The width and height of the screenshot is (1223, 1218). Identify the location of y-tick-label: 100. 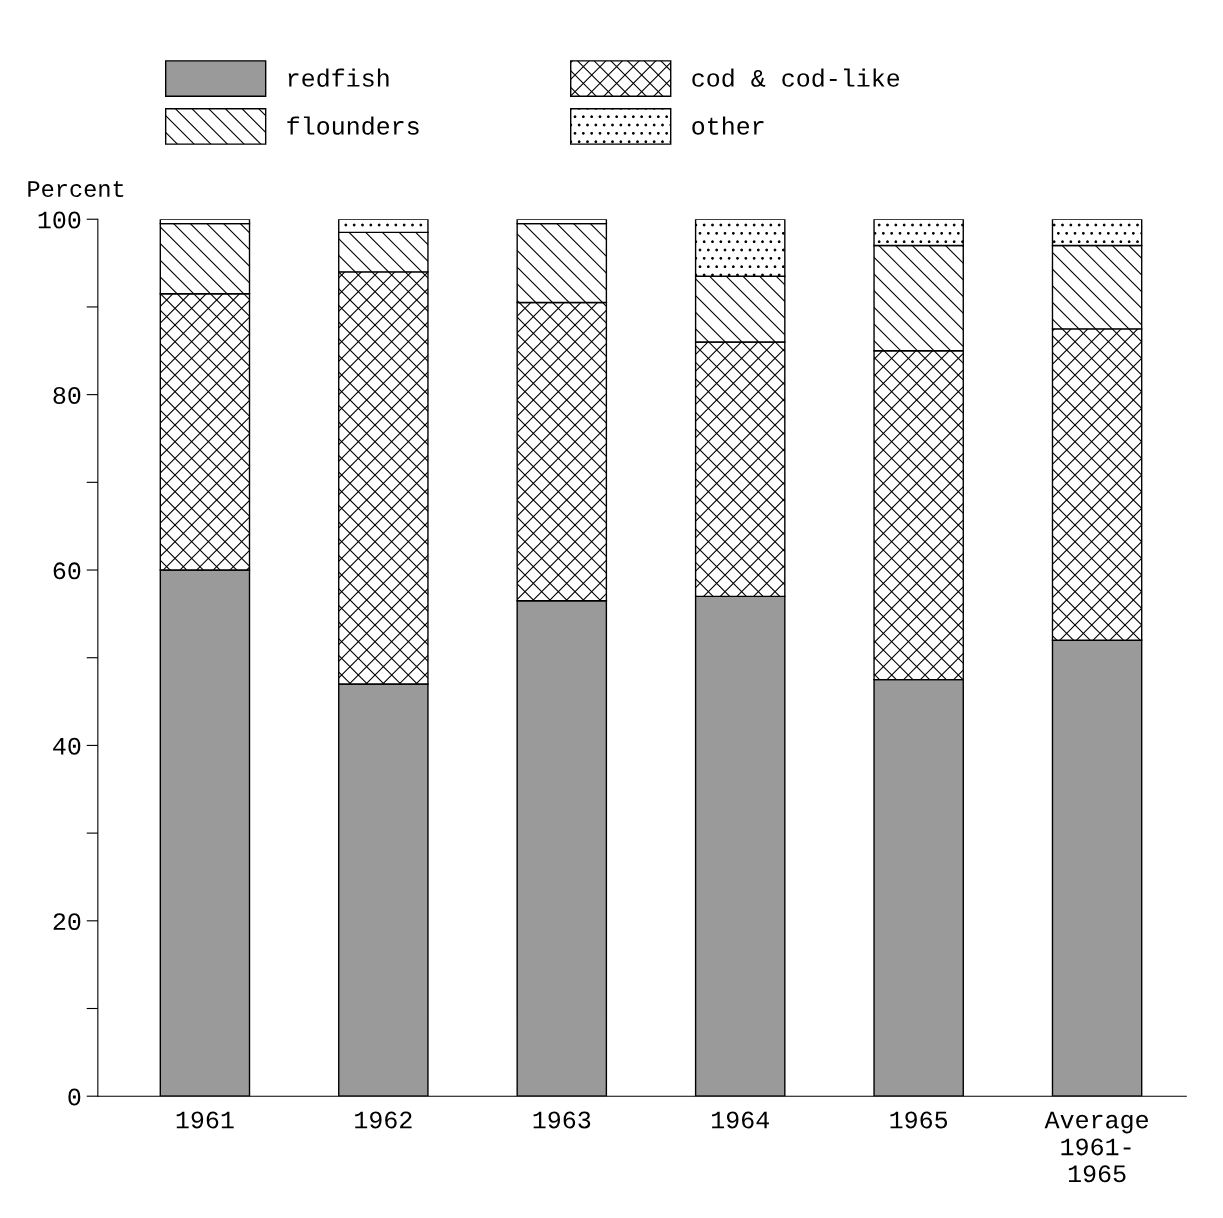
(59, 220).